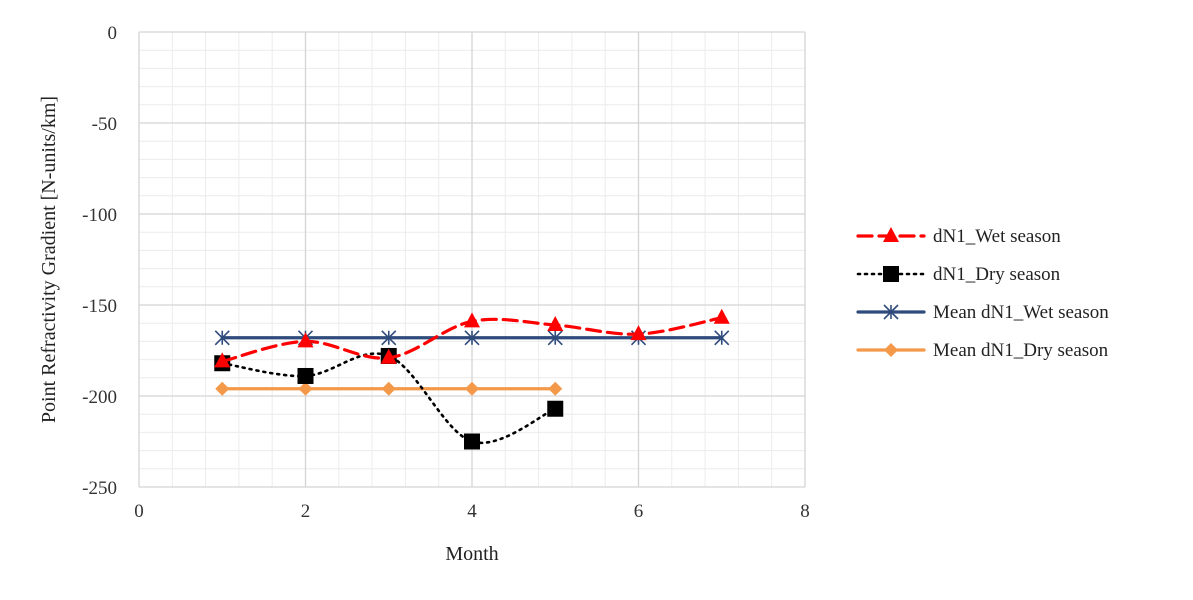  I want to click on y-tick-label: -250, so click(99, 488).